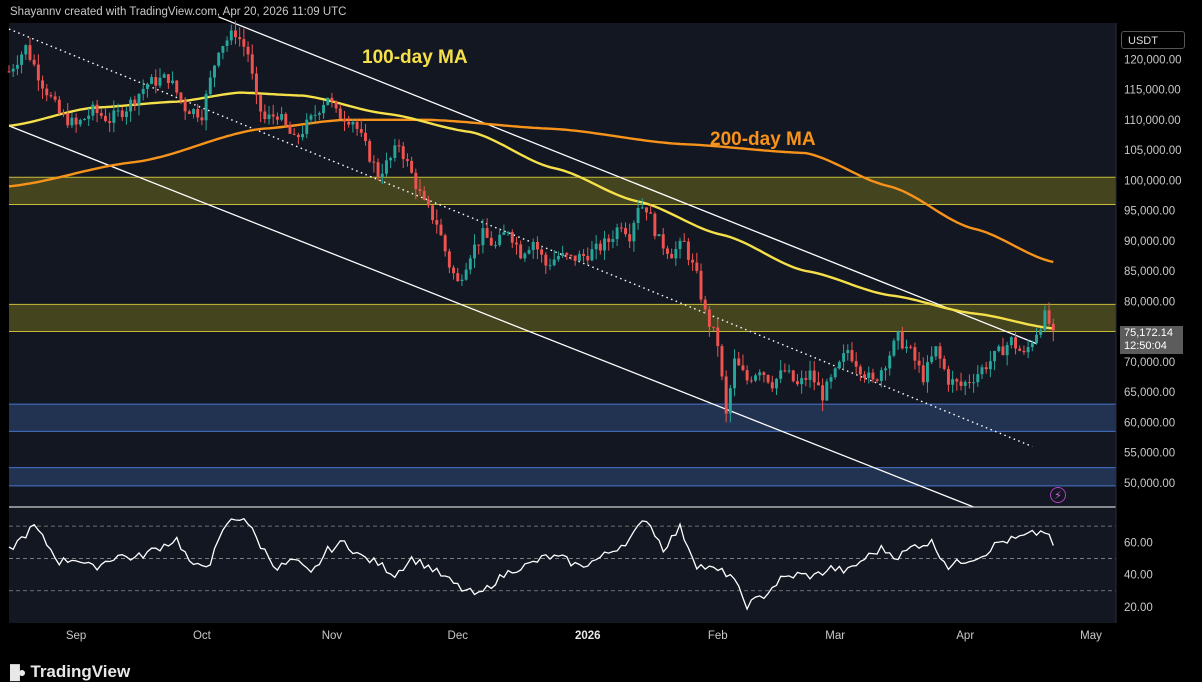 The height and width of the screenshot is (682, 1202). What do you see at coordinates (1152, 121) in the screenshot?
I see `price-tick-label: 110,000.00` at bounding box center [1152, 121].